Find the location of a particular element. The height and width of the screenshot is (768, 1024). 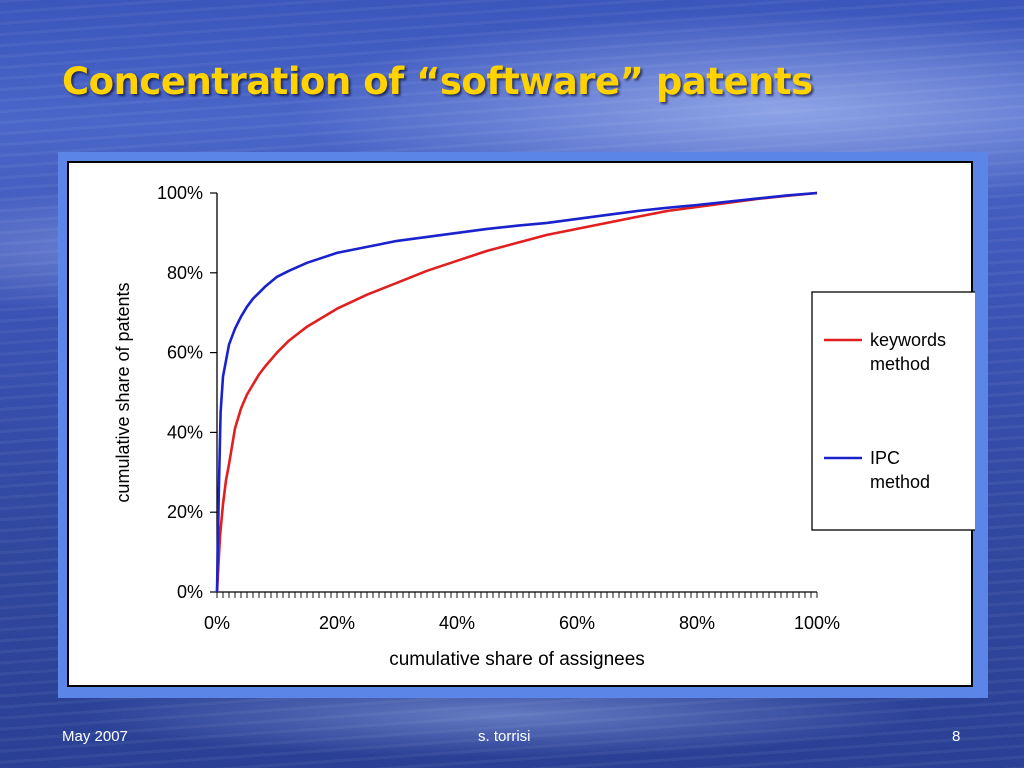

y-axis-title: cumulative share of patents is located at coordinates (123, 392).